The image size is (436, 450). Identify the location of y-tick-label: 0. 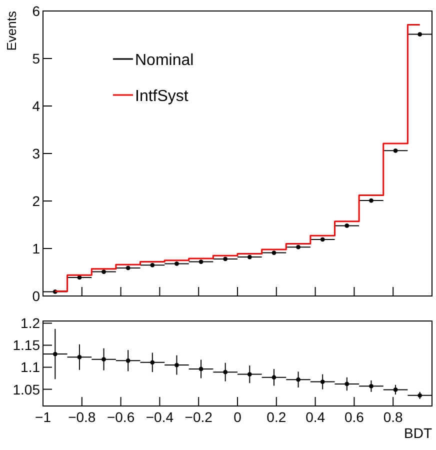
(36, 296).